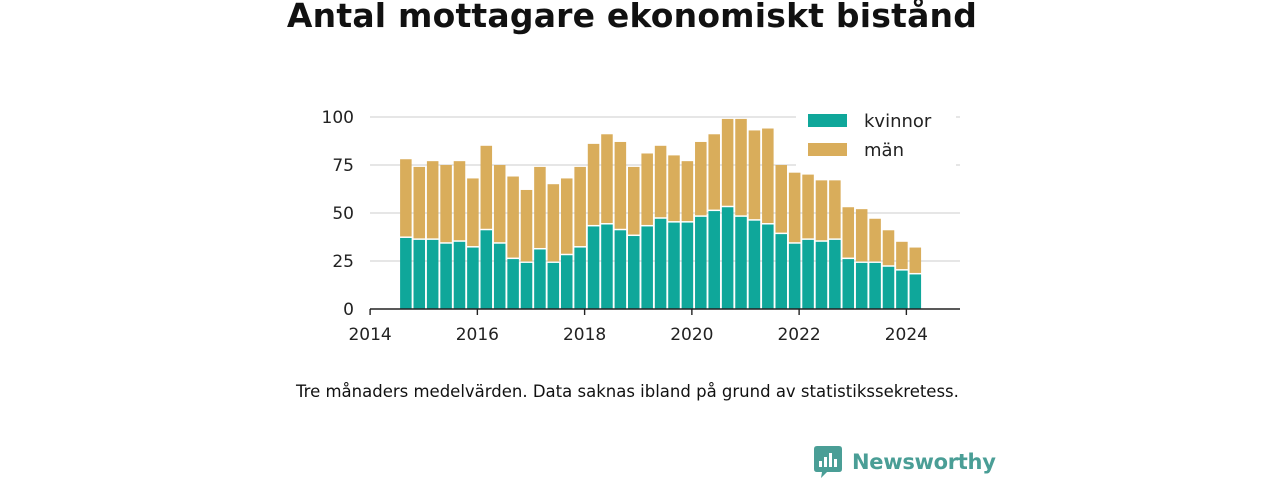  What do you see at coordinates (348, 310) in the screenshot?
I see `y-tick-label: 0` at bounding box center [348, 310].